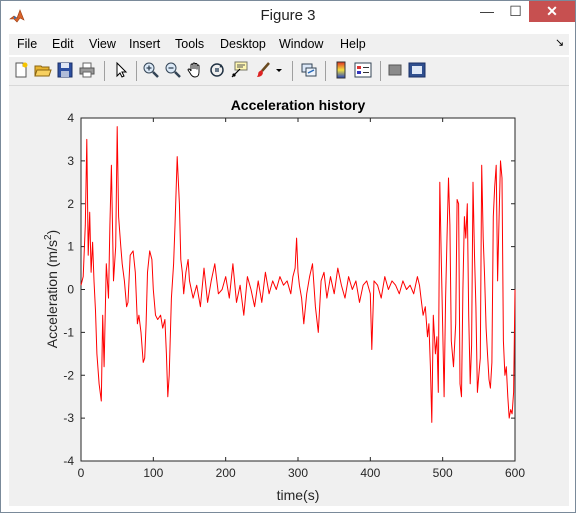 This screenshot has height=513, width=576. What do you see at coordinates (68, 375) in the screenshot?
I see `y-tick-label: -2` at bounding box center [68, 375].